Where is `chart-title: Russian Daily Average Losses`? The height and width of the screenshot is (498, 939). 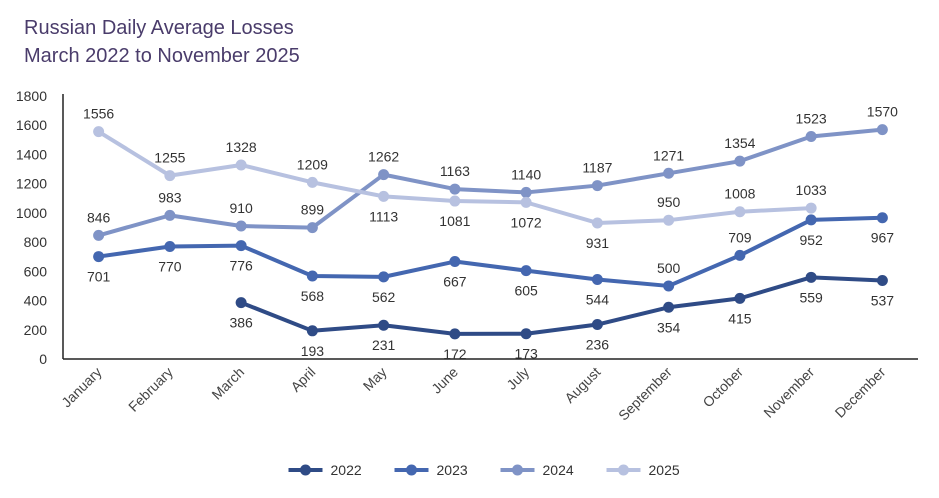 chart-title: Russian Daily Average Losses is located at coordinates (159, 28).